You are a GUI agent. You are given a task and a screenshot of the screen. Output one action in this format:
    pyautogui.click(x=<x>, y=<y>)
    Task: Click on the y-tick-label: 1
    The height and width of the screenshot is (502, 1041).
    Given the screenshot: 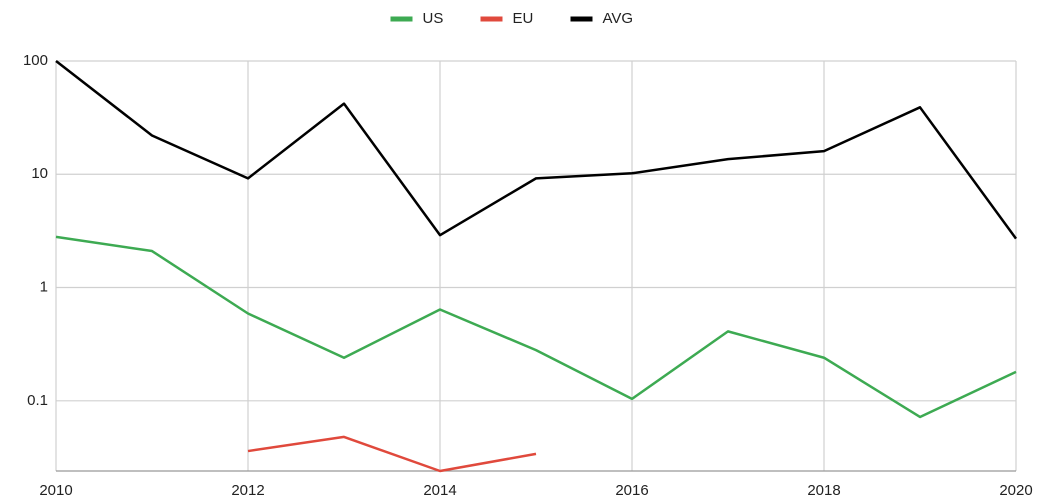 What is the action you would take?
    pyautogui.click(x=44, y=287)
    